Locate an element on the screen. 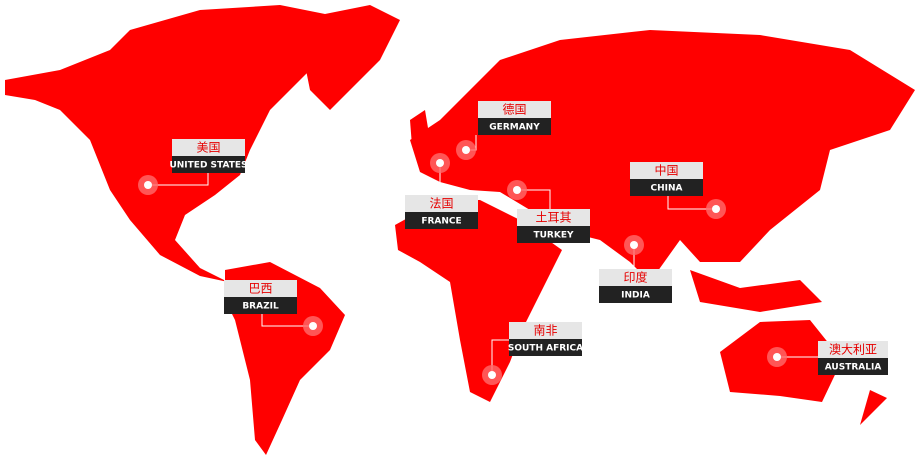 The width and height of the screenshot is (919, 457). country-name-en: CHINA is located at coordinates (667, 189).